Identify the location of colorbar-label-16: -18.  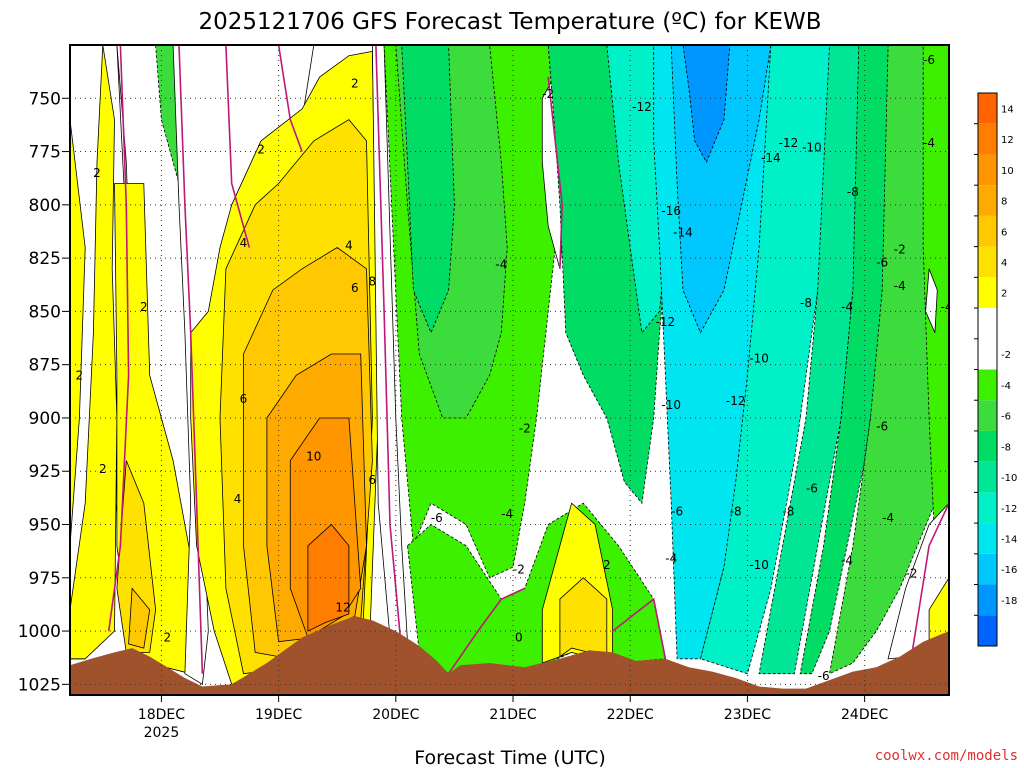
(1009, 601).